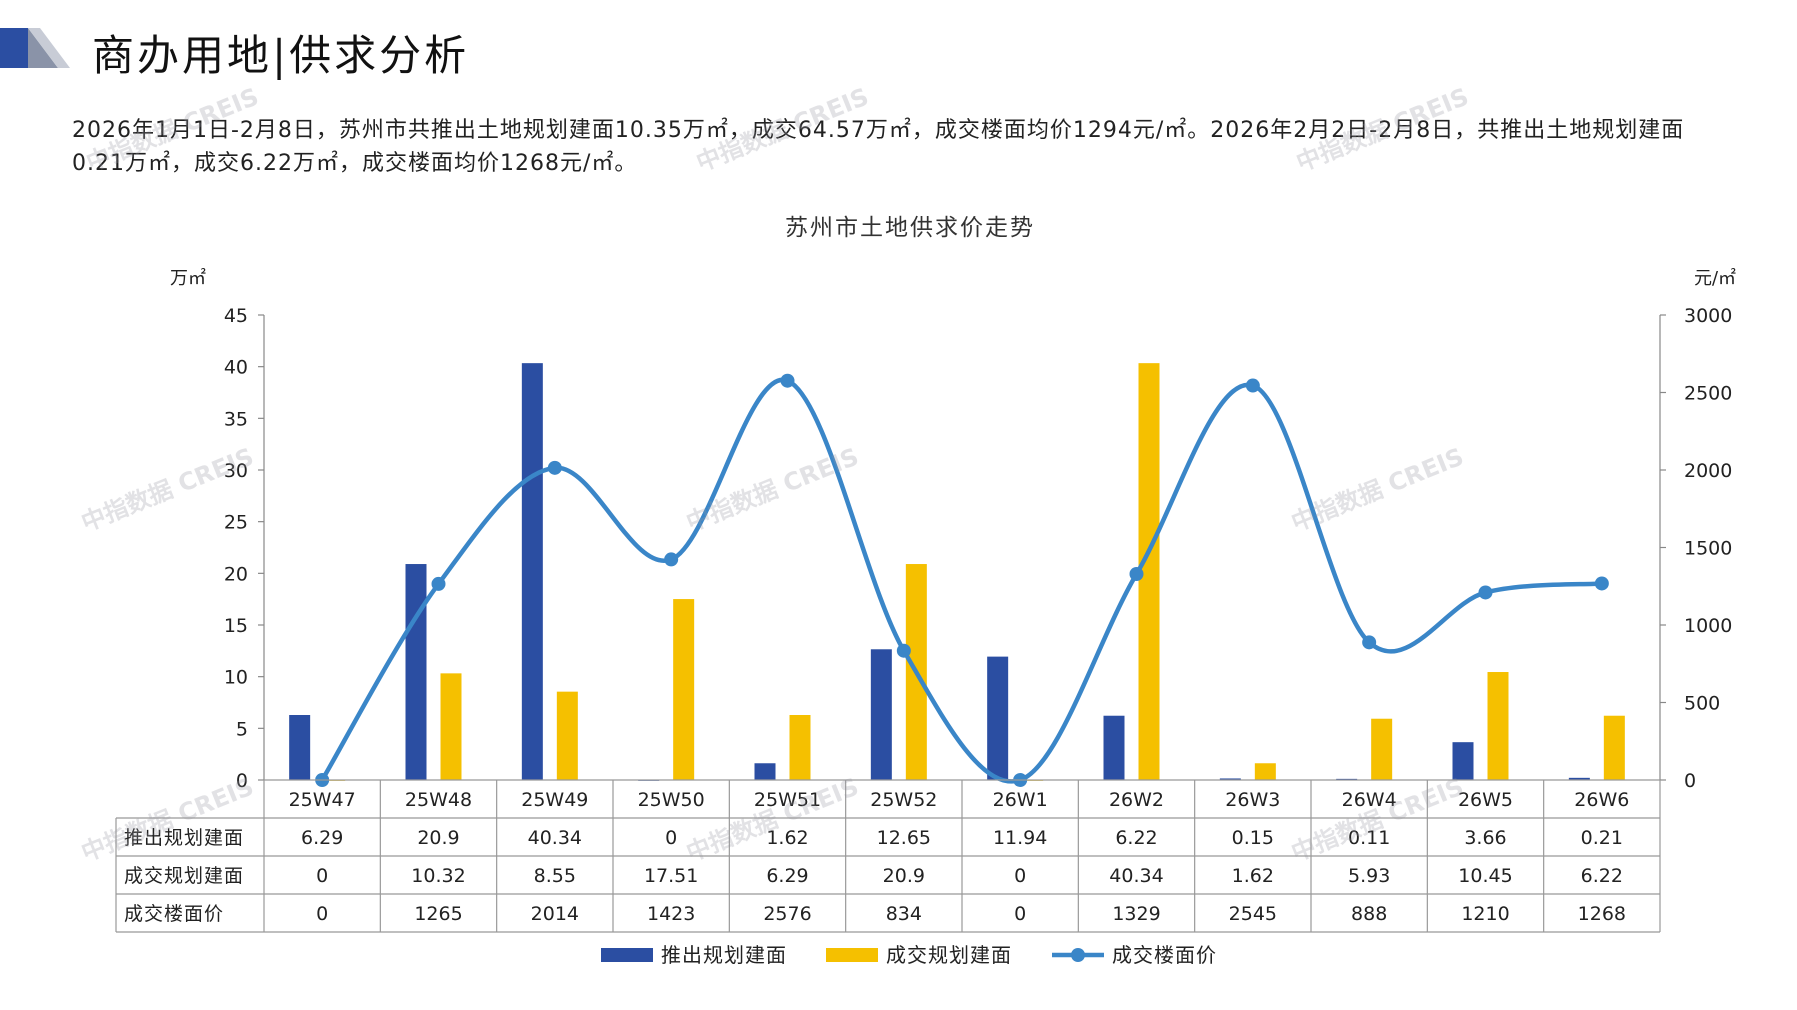  What do you see at coordinates (1020, 838) in the screenshot?
I see `data-label: 11.94` at bounding box center [1020, 838].